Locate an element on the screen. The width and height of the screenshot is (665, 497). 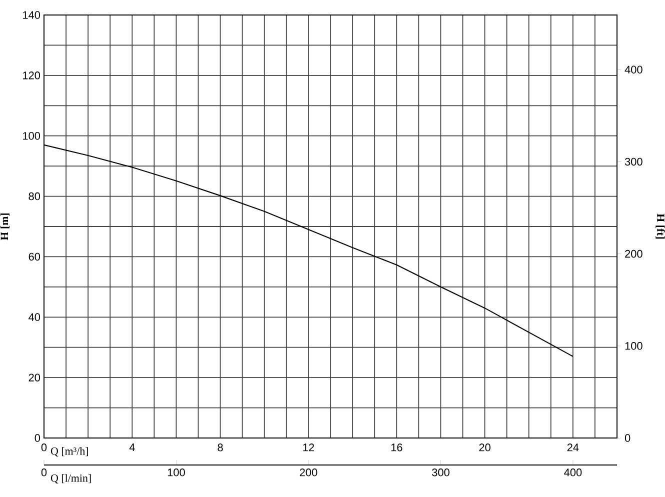
y-tick-label: 0 is located at coordinates (37, 438).